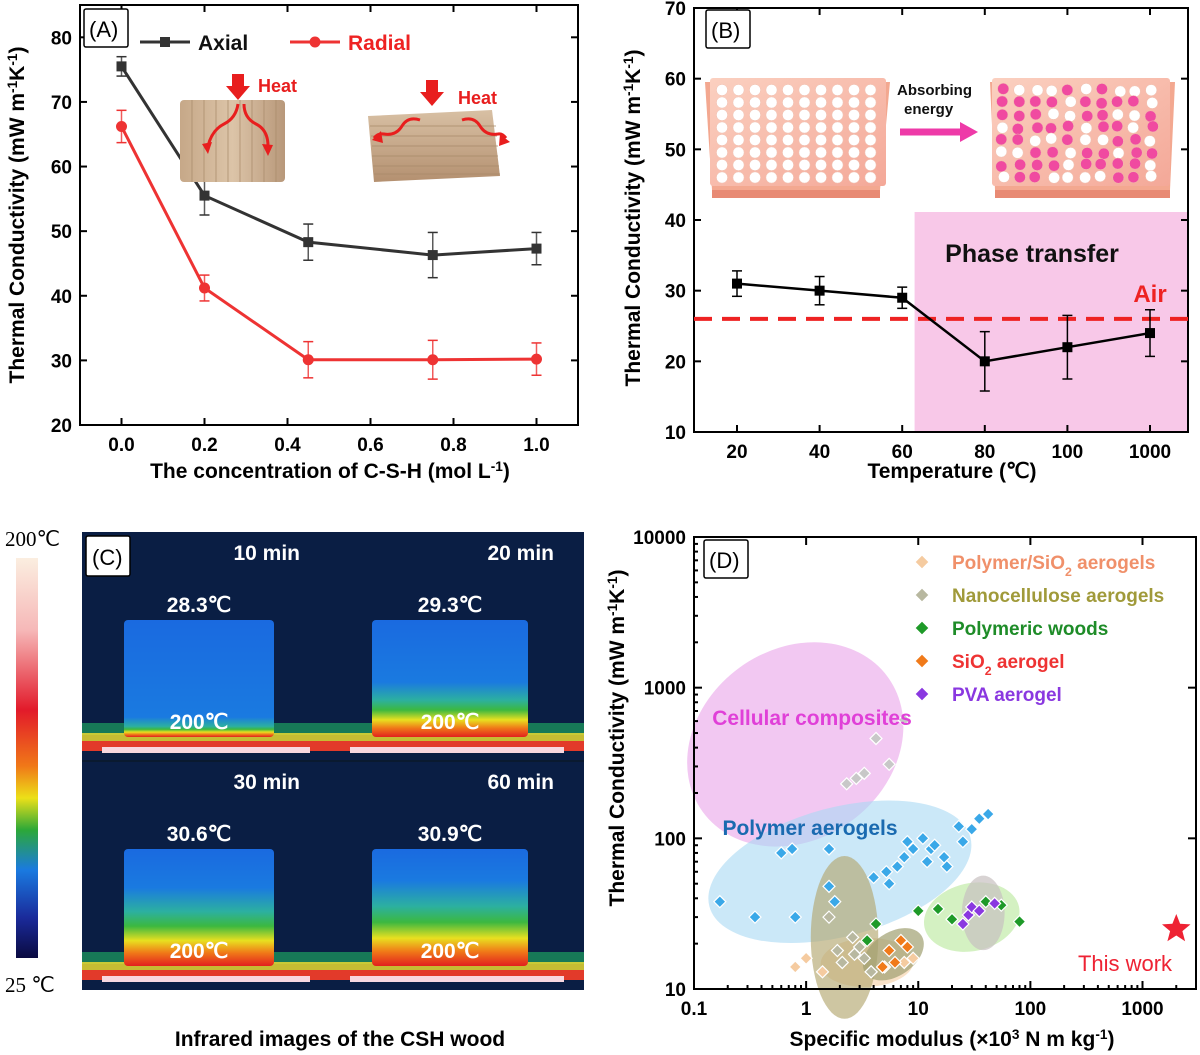 The width and height of the screenshot is (1200, 1055). What do you see at coordinates (457, 875) in the screenshot?
I see `ir-image-4: 60 min 30.9℃ 200℃` at bounding box center [457, 875].